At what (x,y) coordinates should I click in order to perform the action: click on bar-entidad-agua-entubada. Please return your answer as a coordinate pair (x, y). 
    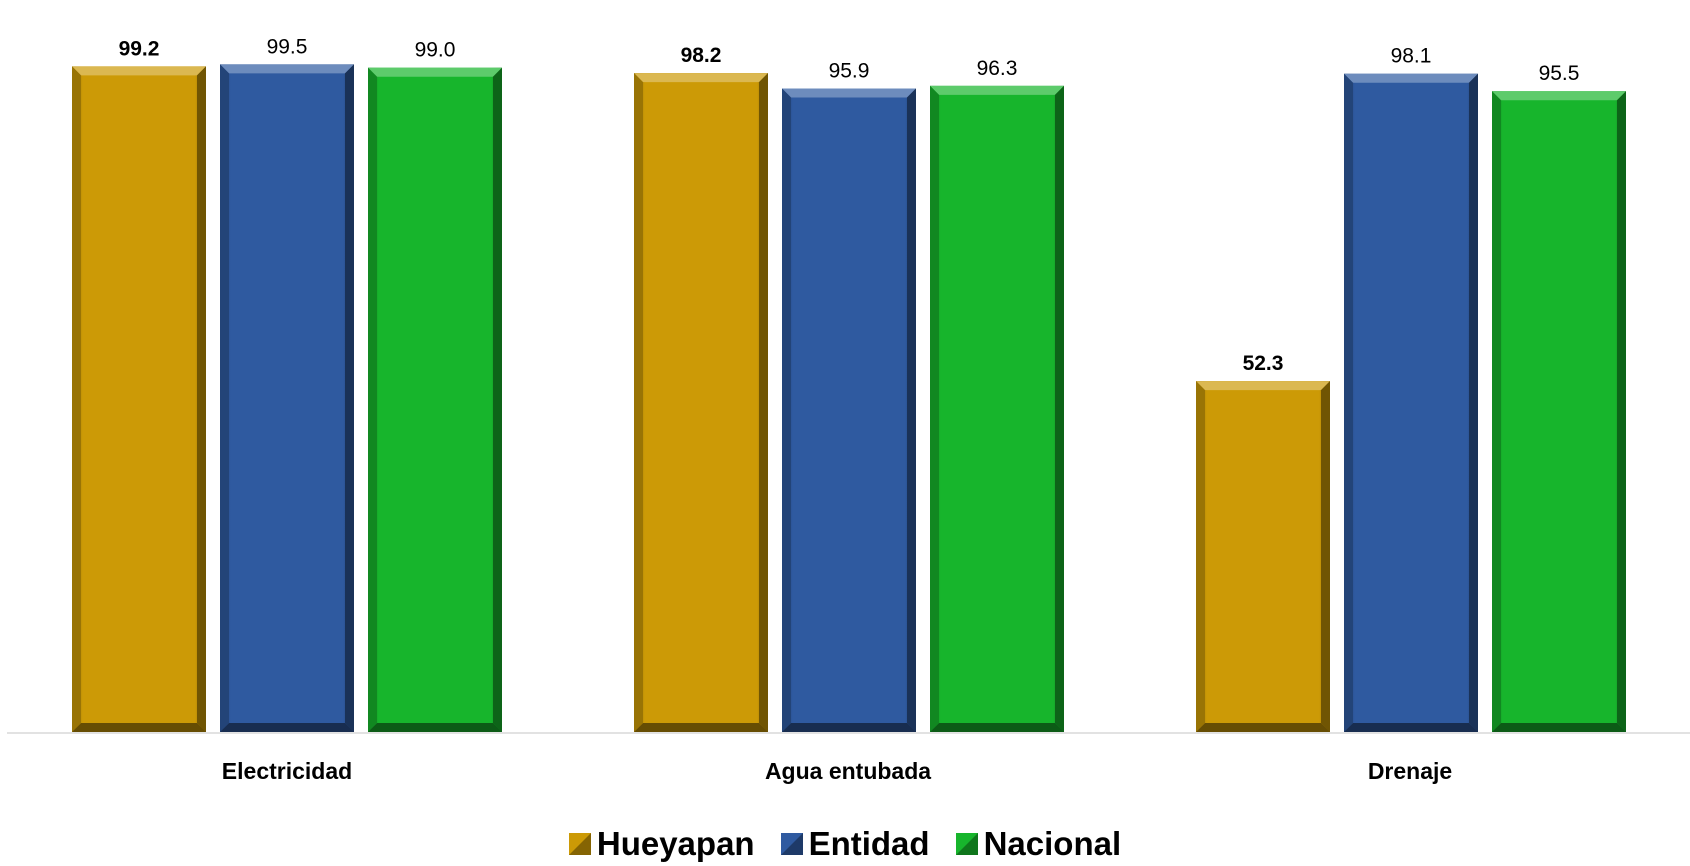
    Looking at the image, I should click on (849, 410).